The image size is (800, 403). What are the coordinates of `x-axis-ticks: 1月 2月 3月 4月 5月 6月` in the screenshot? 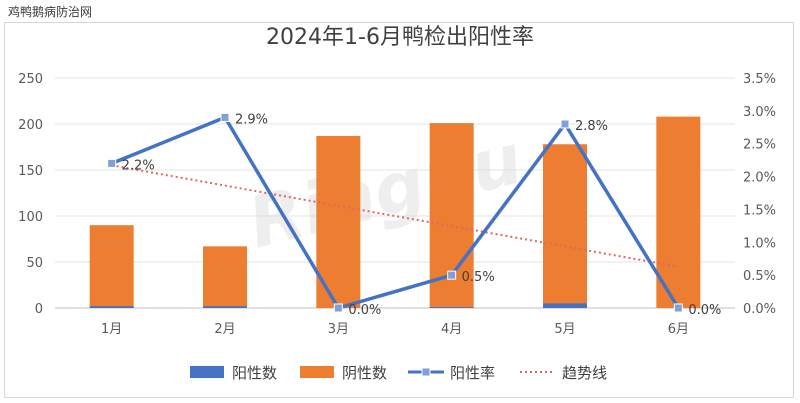 It's located at (395, 329).